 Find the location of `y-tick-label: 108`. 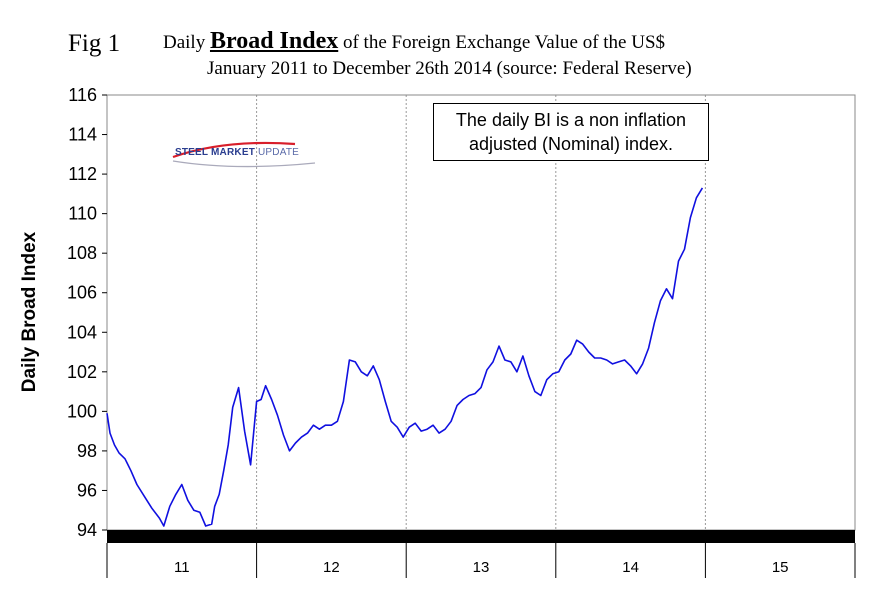

y-tick-label: 108 is located at coordinates (82, 253).